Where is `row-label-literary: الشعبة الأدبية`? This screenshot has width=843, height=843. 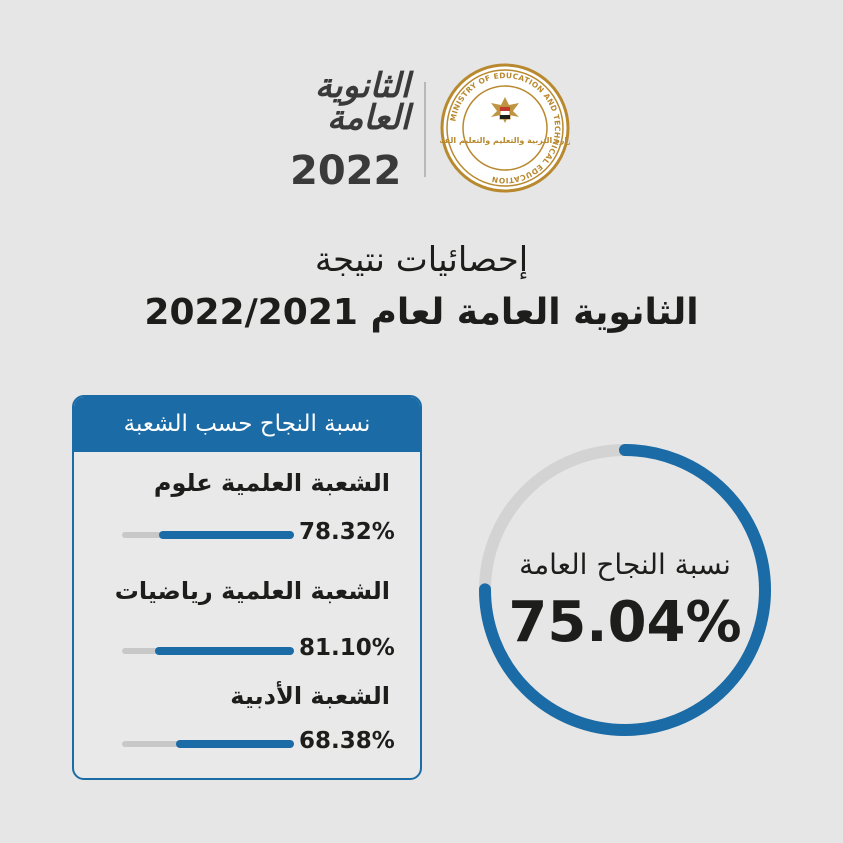 row-label-literary: الشعبة الأدبية is located at coordinates (310, 696).